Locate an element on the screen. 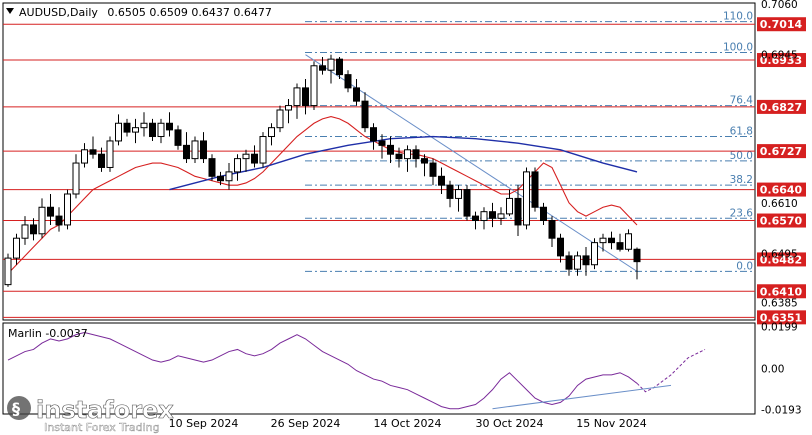 This screenshot has height=435, width=812. level-price-label: 0.6570 is located at coordinates (781, 221).